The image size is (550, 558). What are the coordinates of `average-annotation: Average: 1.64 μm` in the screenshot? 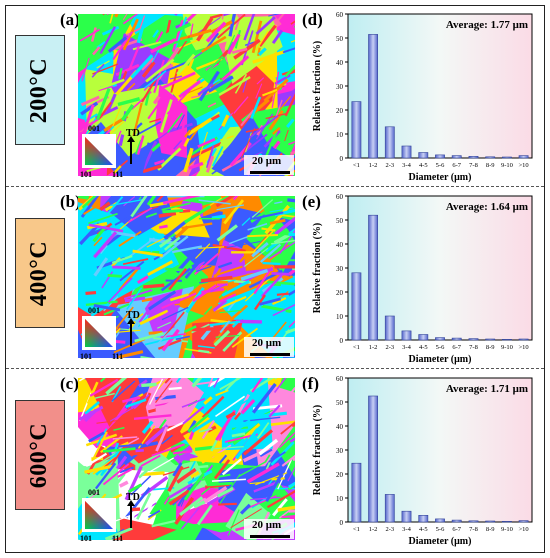 It's located at (487, 207).